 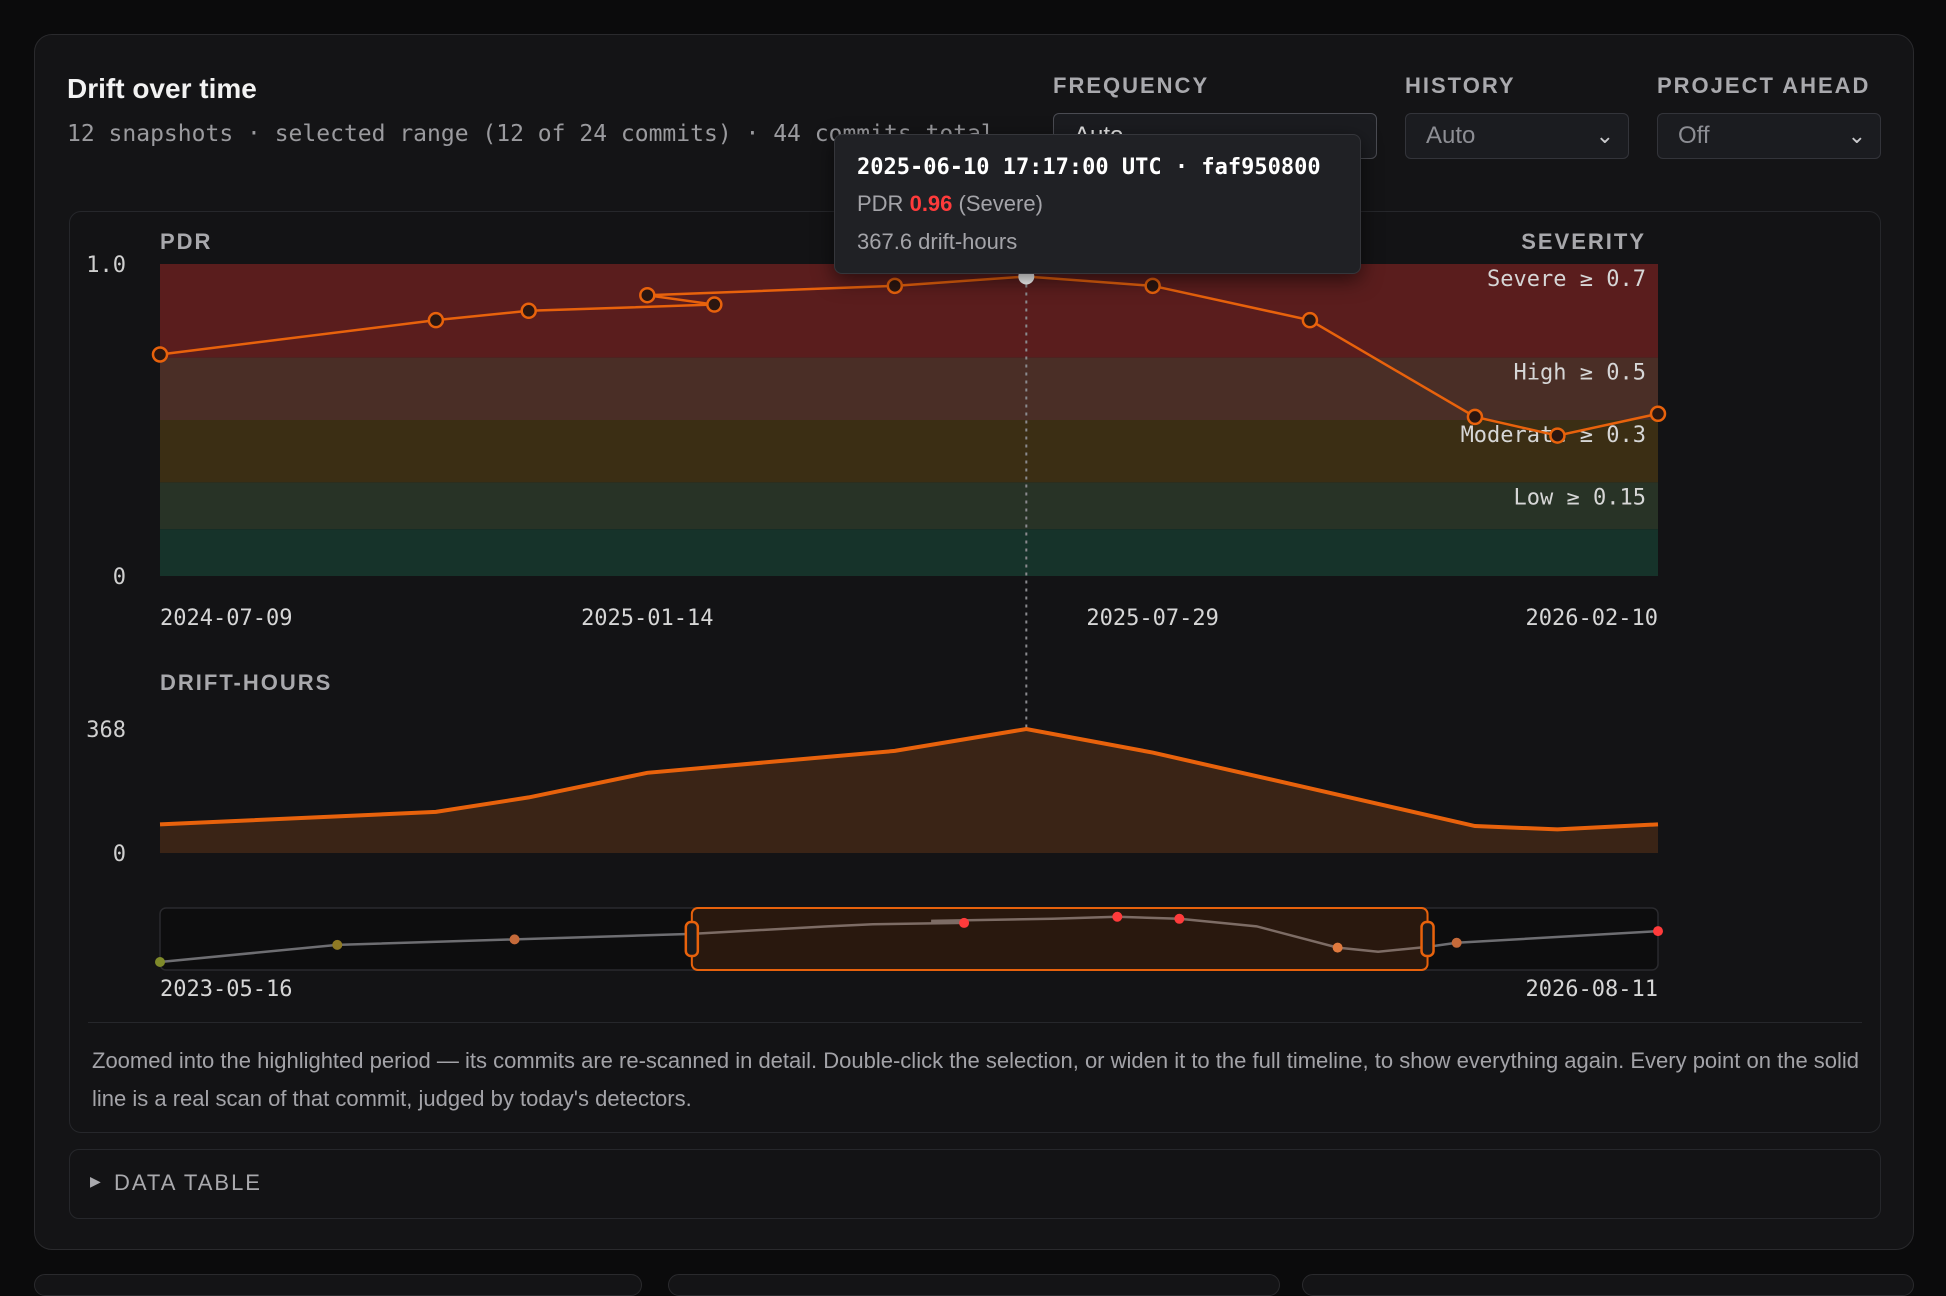 I want to click on navigator-selection, so click(x=1059, y=939).